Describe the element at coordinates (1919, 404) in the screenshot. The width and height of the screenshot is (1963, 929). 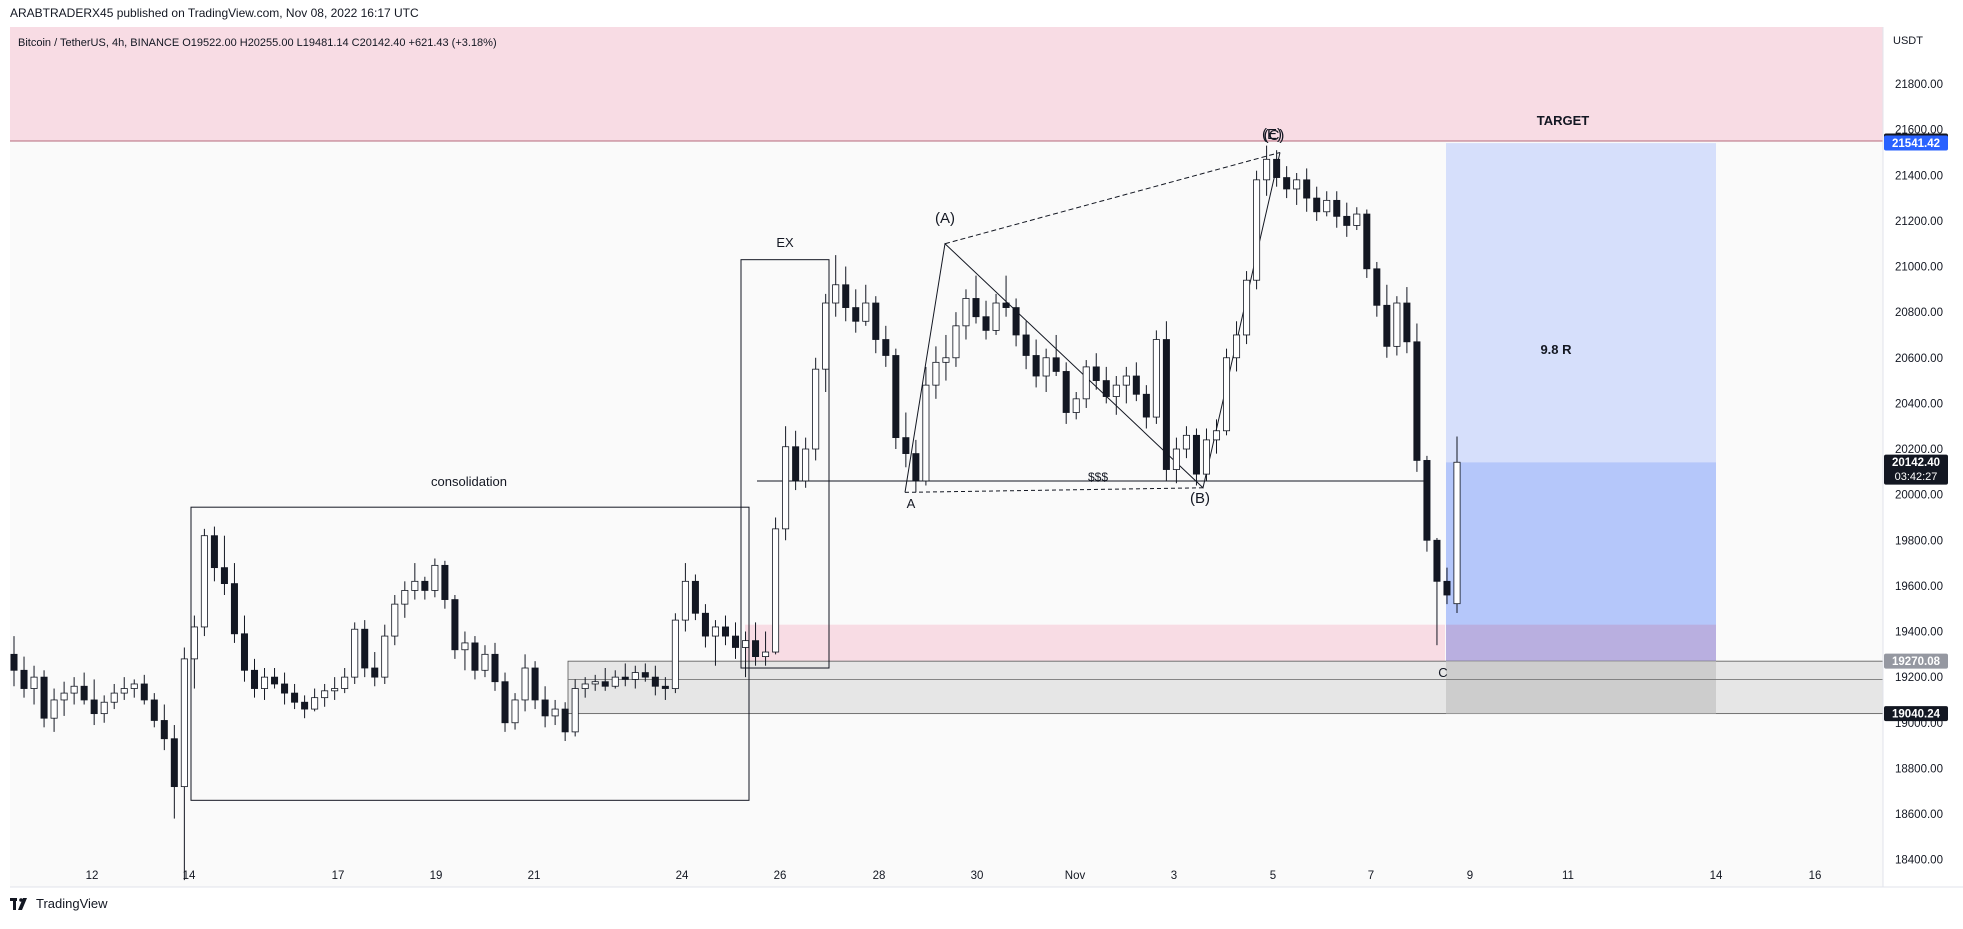
I see `y-tick-label: 20400.00` at that location.